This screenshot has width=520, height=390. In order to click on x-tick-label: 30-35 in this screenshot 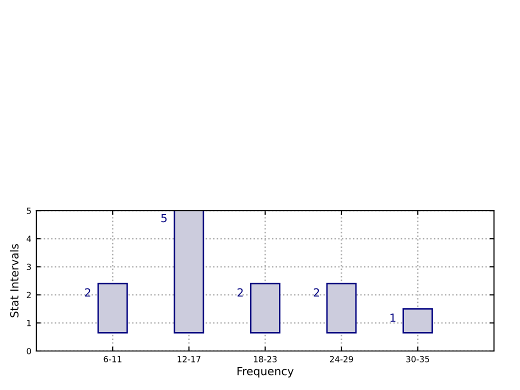, I will do `click(418, 359)`.